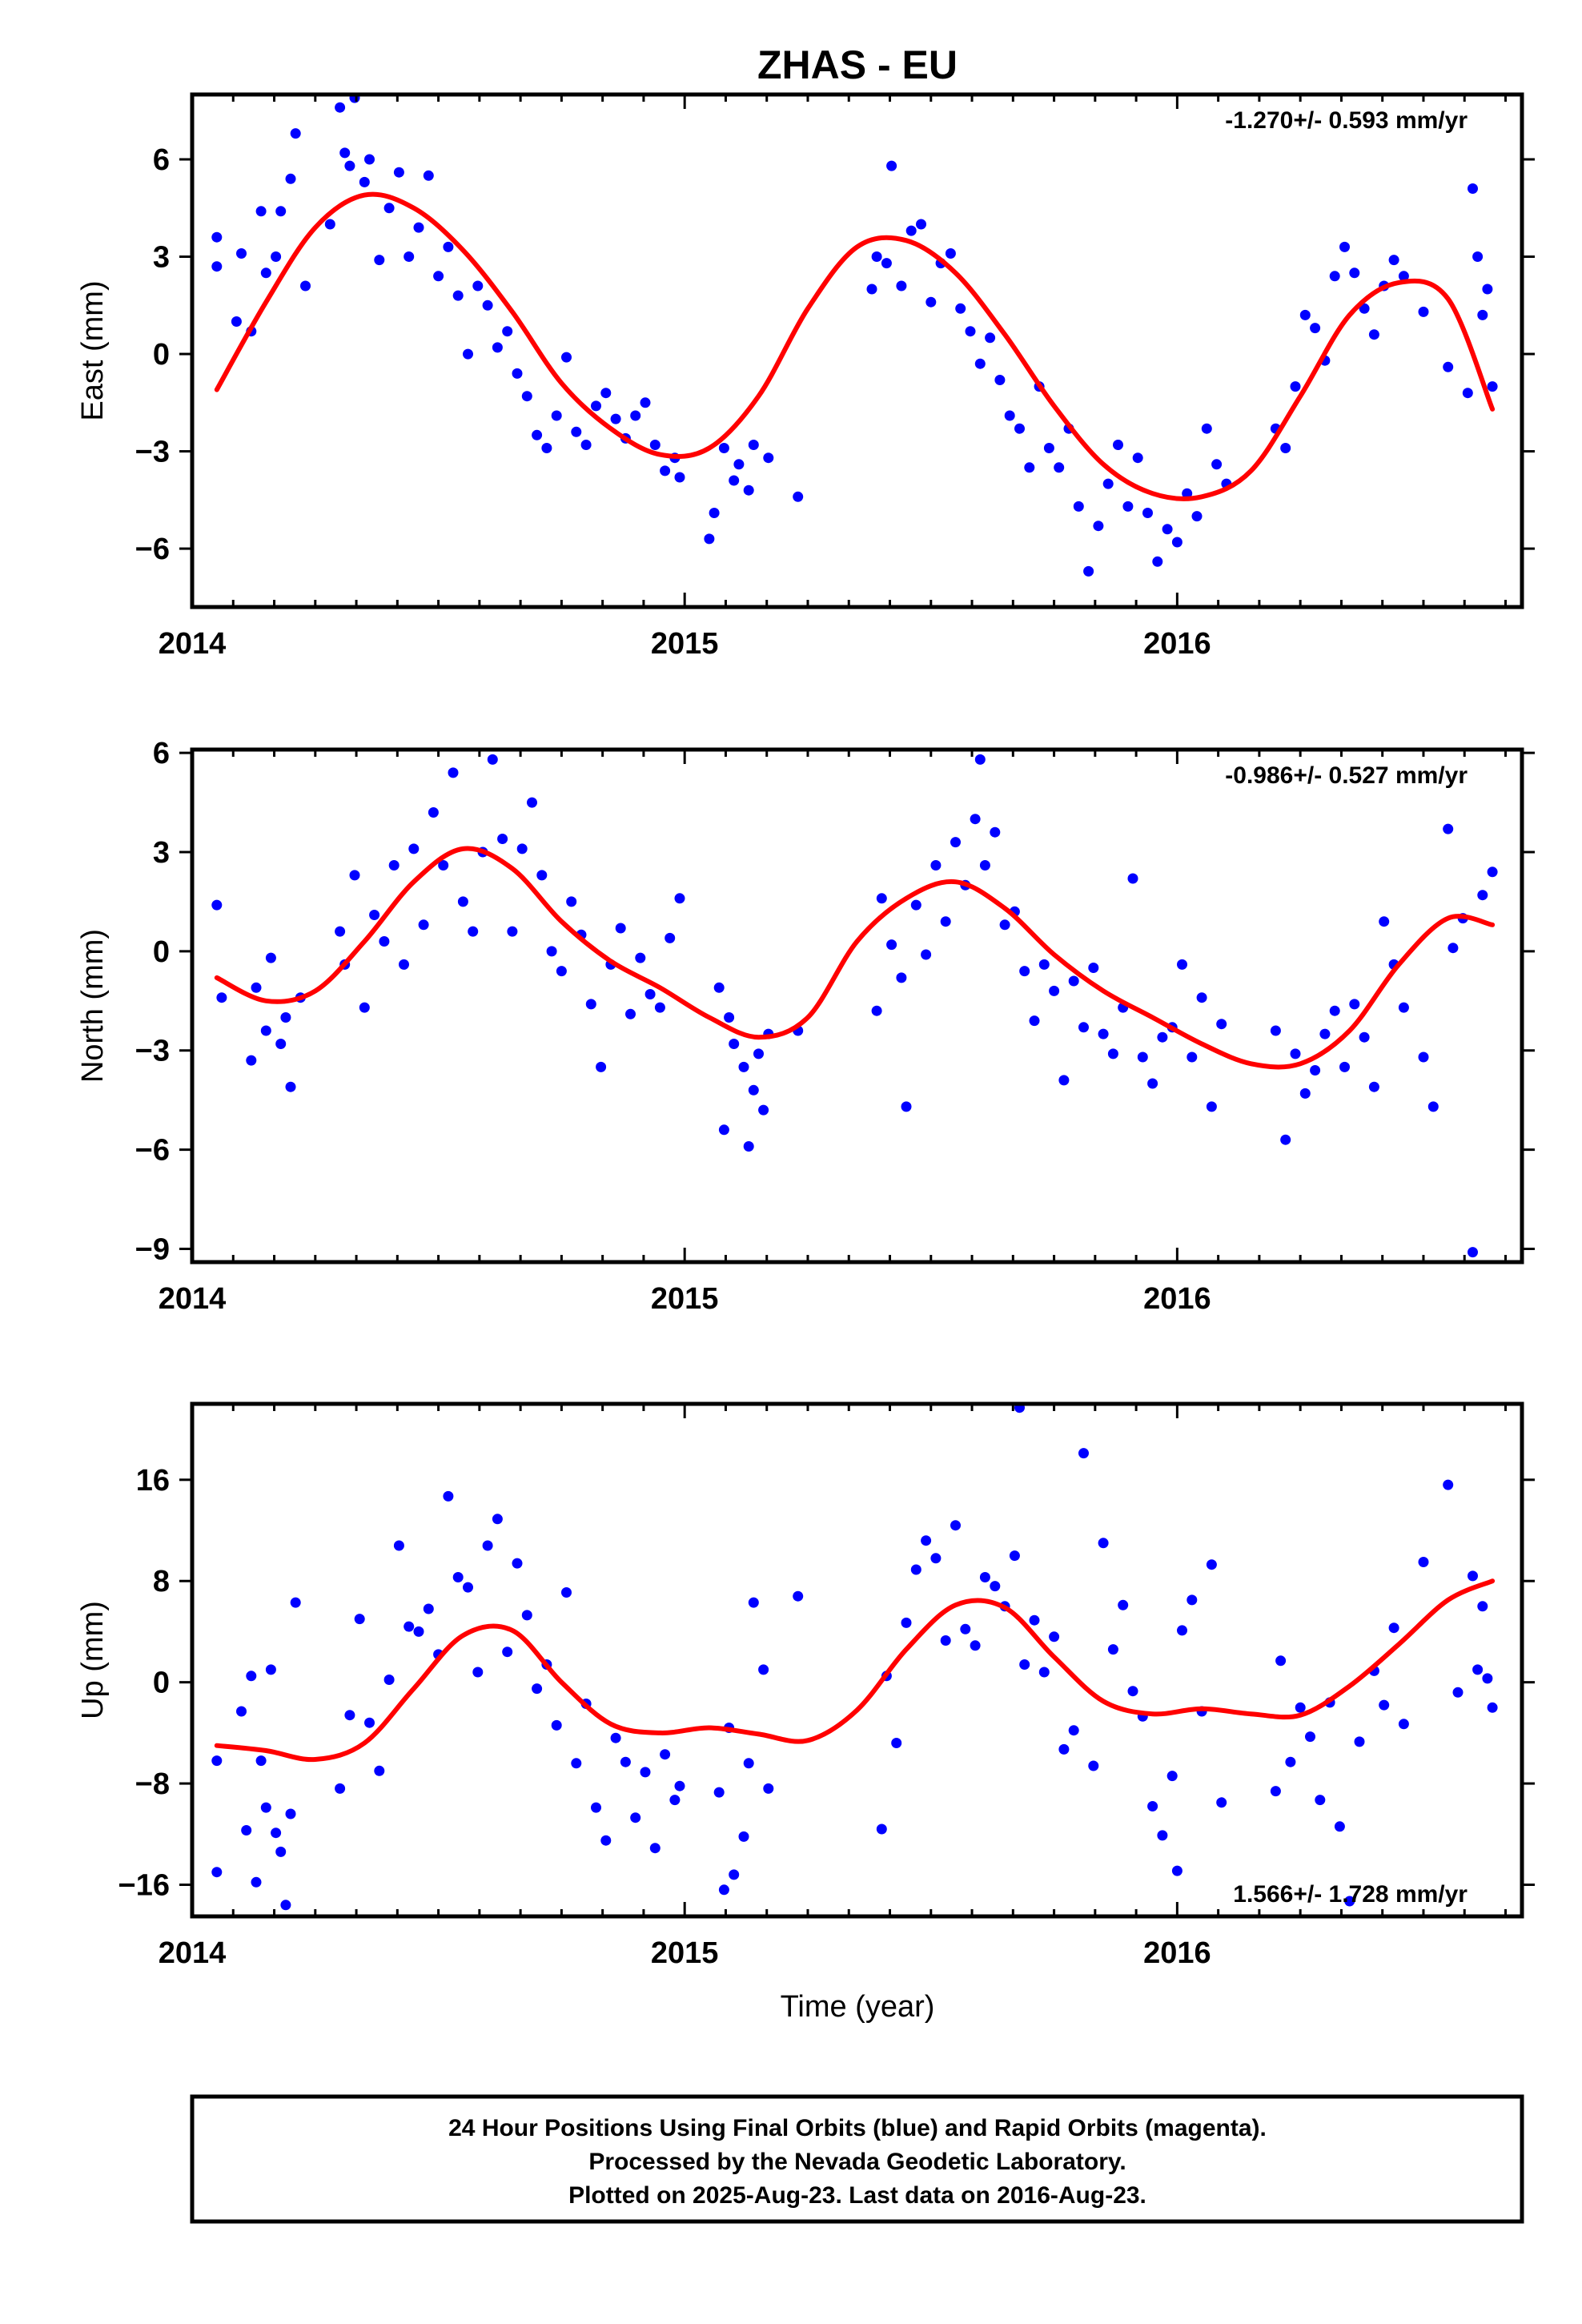 This screenshot has width=1582, height=2324. I want to click on north-rate-annotation: -0.986+/- 0.527 mm/yr, so click(1346, 775).